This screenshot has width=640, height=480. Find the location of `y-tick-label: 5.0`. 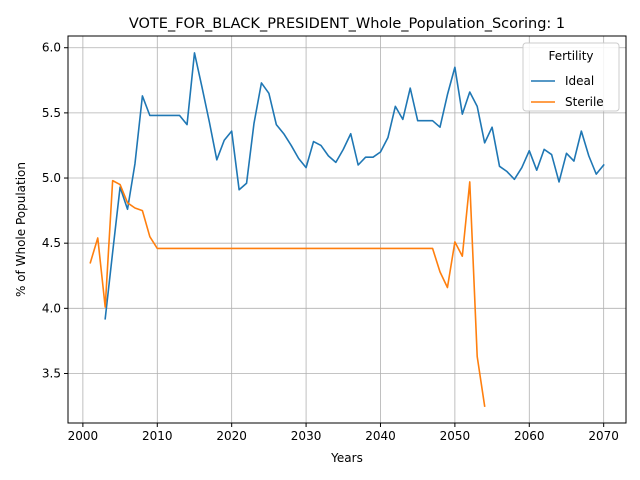

y-tick-label: 5.0 is located at coordinates (51, 178).